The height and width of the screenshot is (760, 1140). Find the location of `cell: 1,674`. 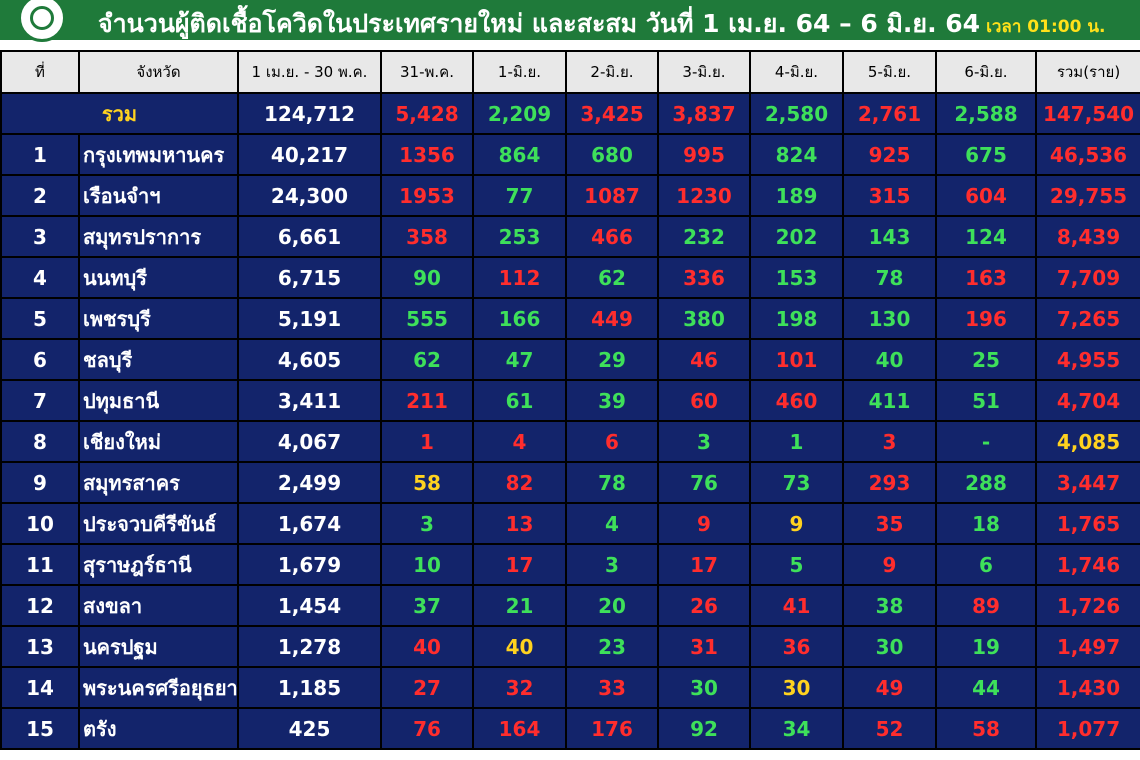

cell: 1,674 is located at coordinates (309, 523).